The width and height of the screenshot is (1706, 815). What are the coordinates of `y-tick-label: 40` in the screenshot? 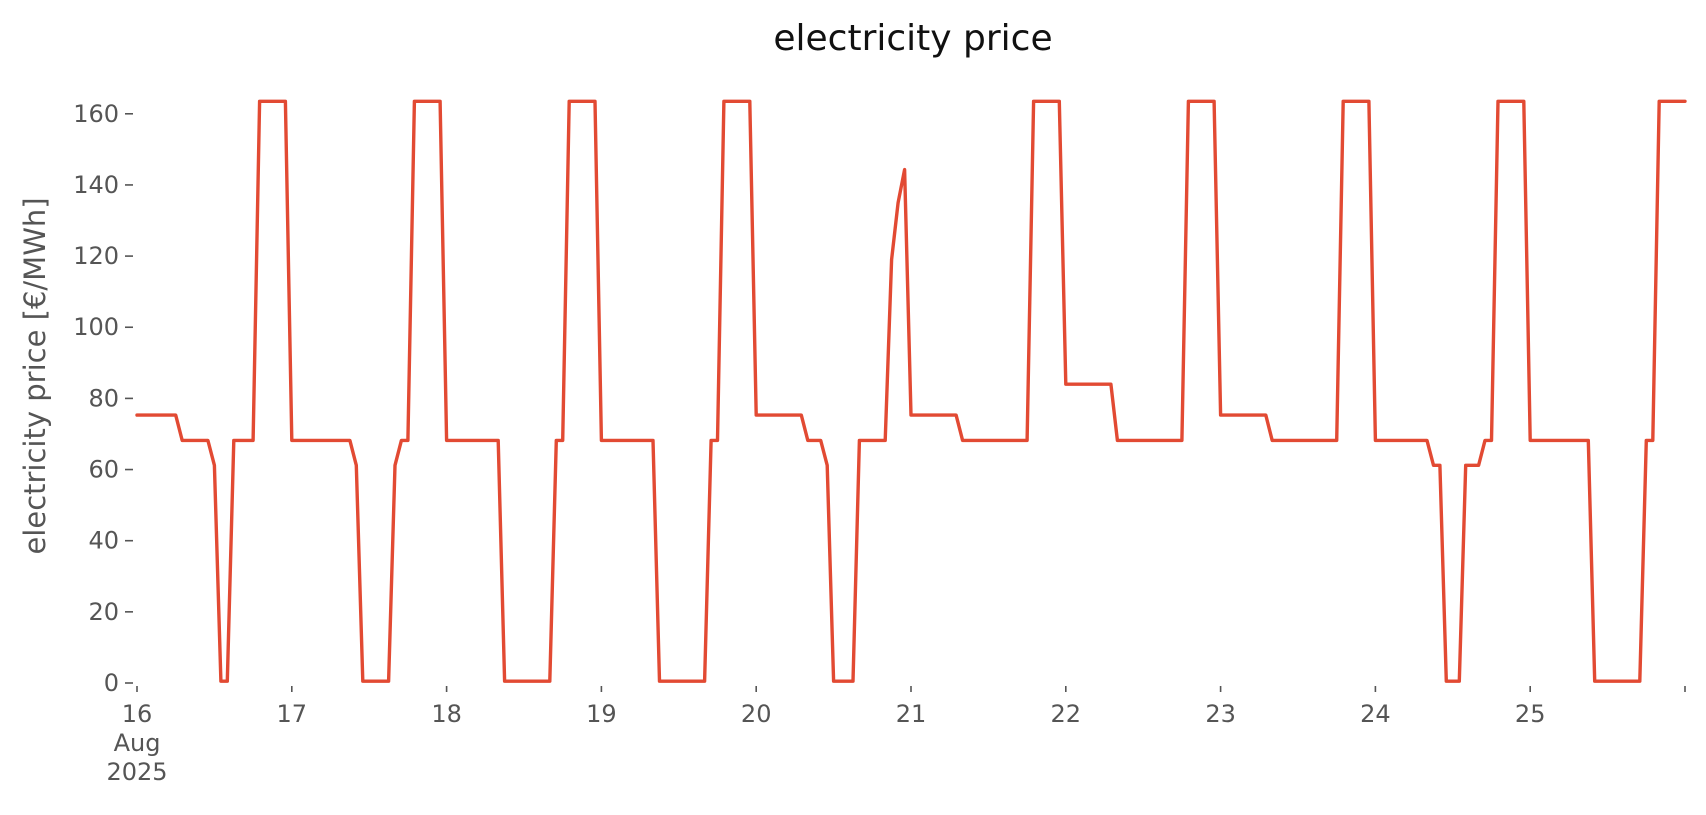 It's located at (103, 541).